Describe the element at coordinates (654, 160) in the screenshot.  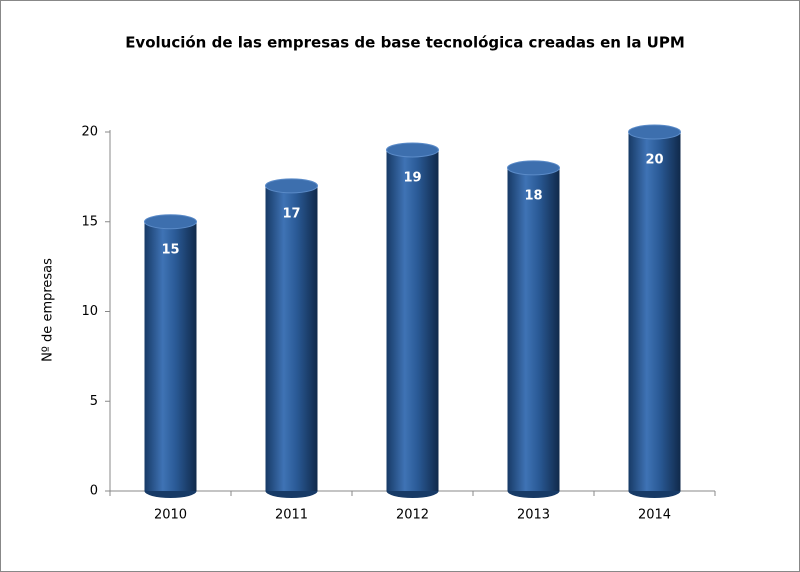
I see `data-label: 20` at that location.